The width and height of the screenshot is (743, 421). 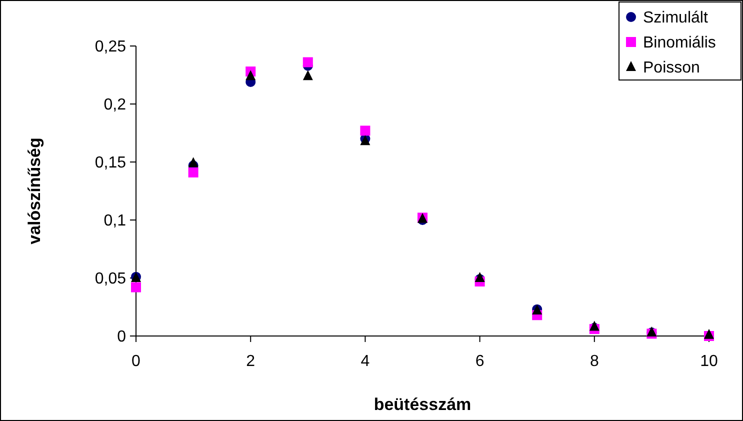 I want to click on x-tick-label: 2, so click(x=251, y=361).